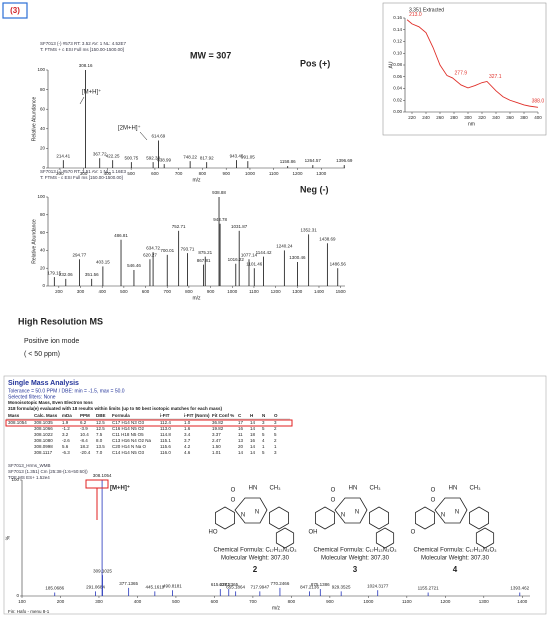 The height and width of the screenshot is (619, 550). What do you see at coordinates (165, 446) in the screenshot?
I see `table-cell: 115.6` at bounding box center [165, 446].